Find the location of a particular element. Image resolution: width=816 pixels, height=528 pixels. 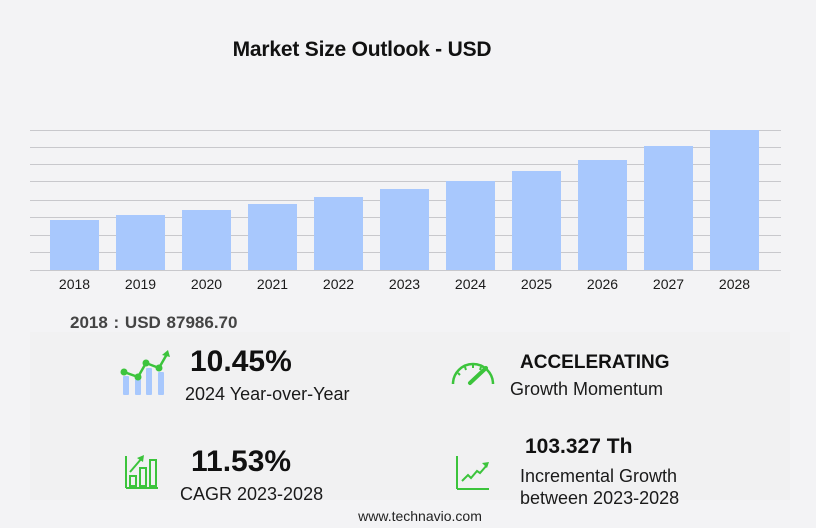

cagr-value: 11.53% is located at coordinates (241, 461).